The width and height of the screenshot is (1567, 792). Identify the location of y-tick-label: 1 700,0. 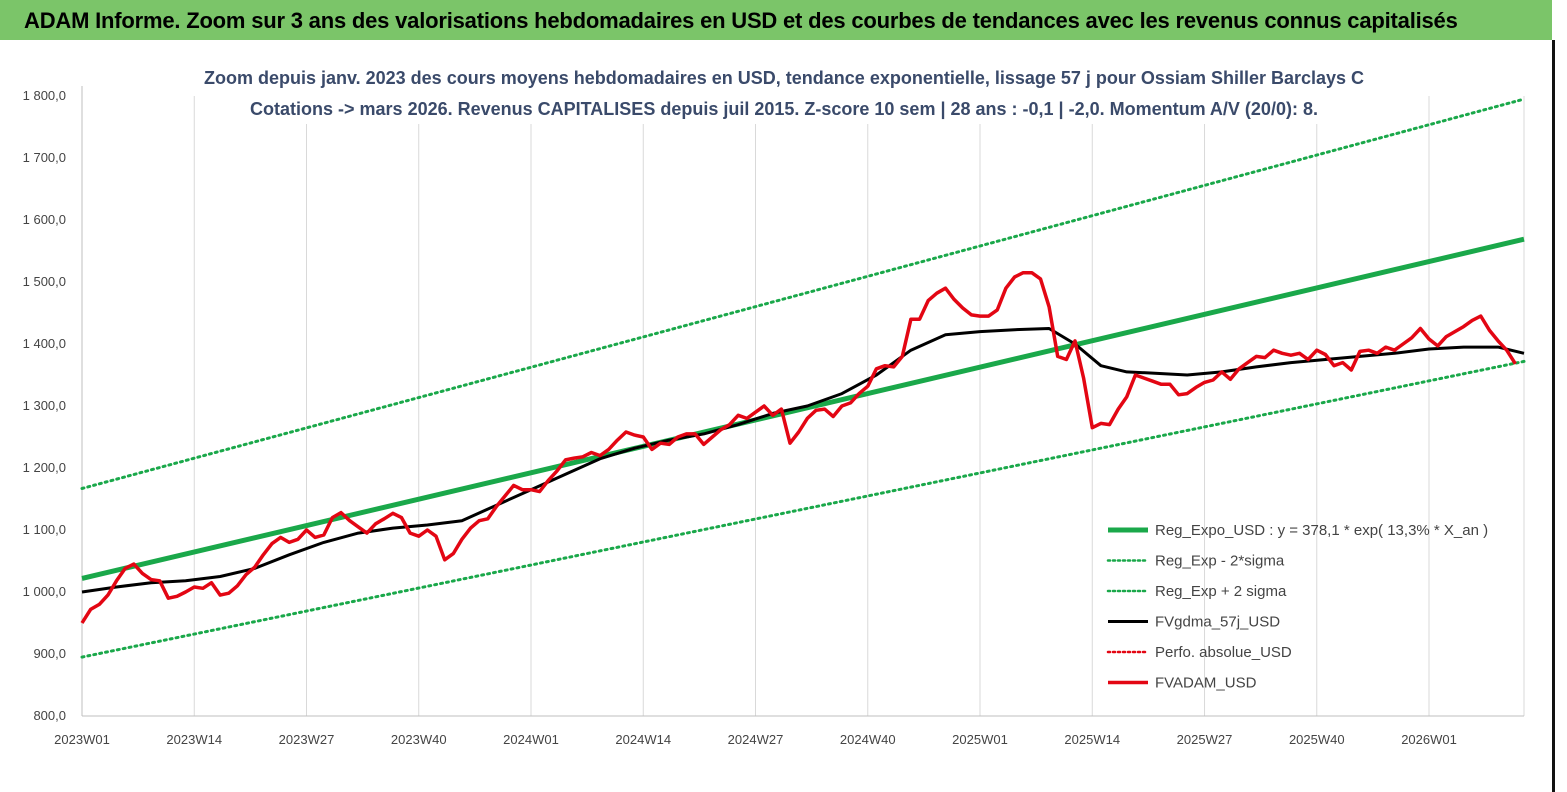
(44, 157).